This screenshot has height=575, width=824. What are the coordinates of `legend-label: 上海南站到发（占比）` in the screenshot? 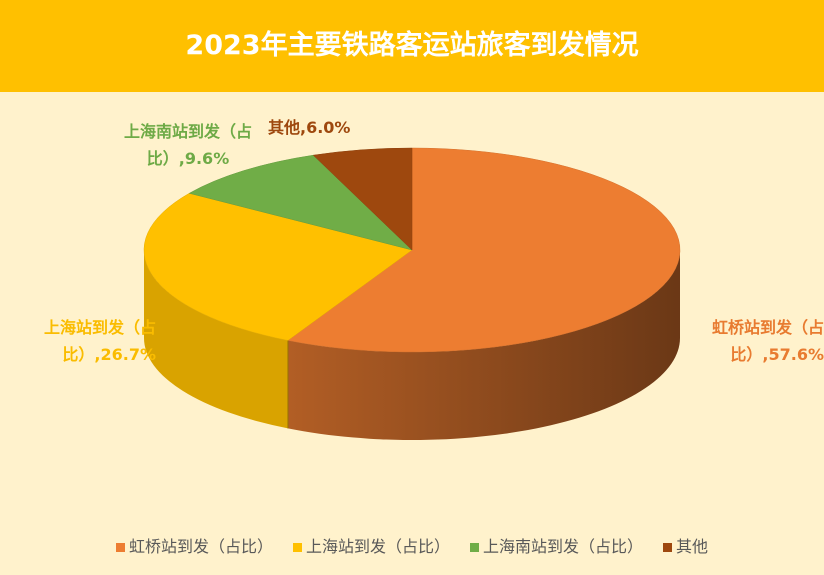 It's located at (563, 546).